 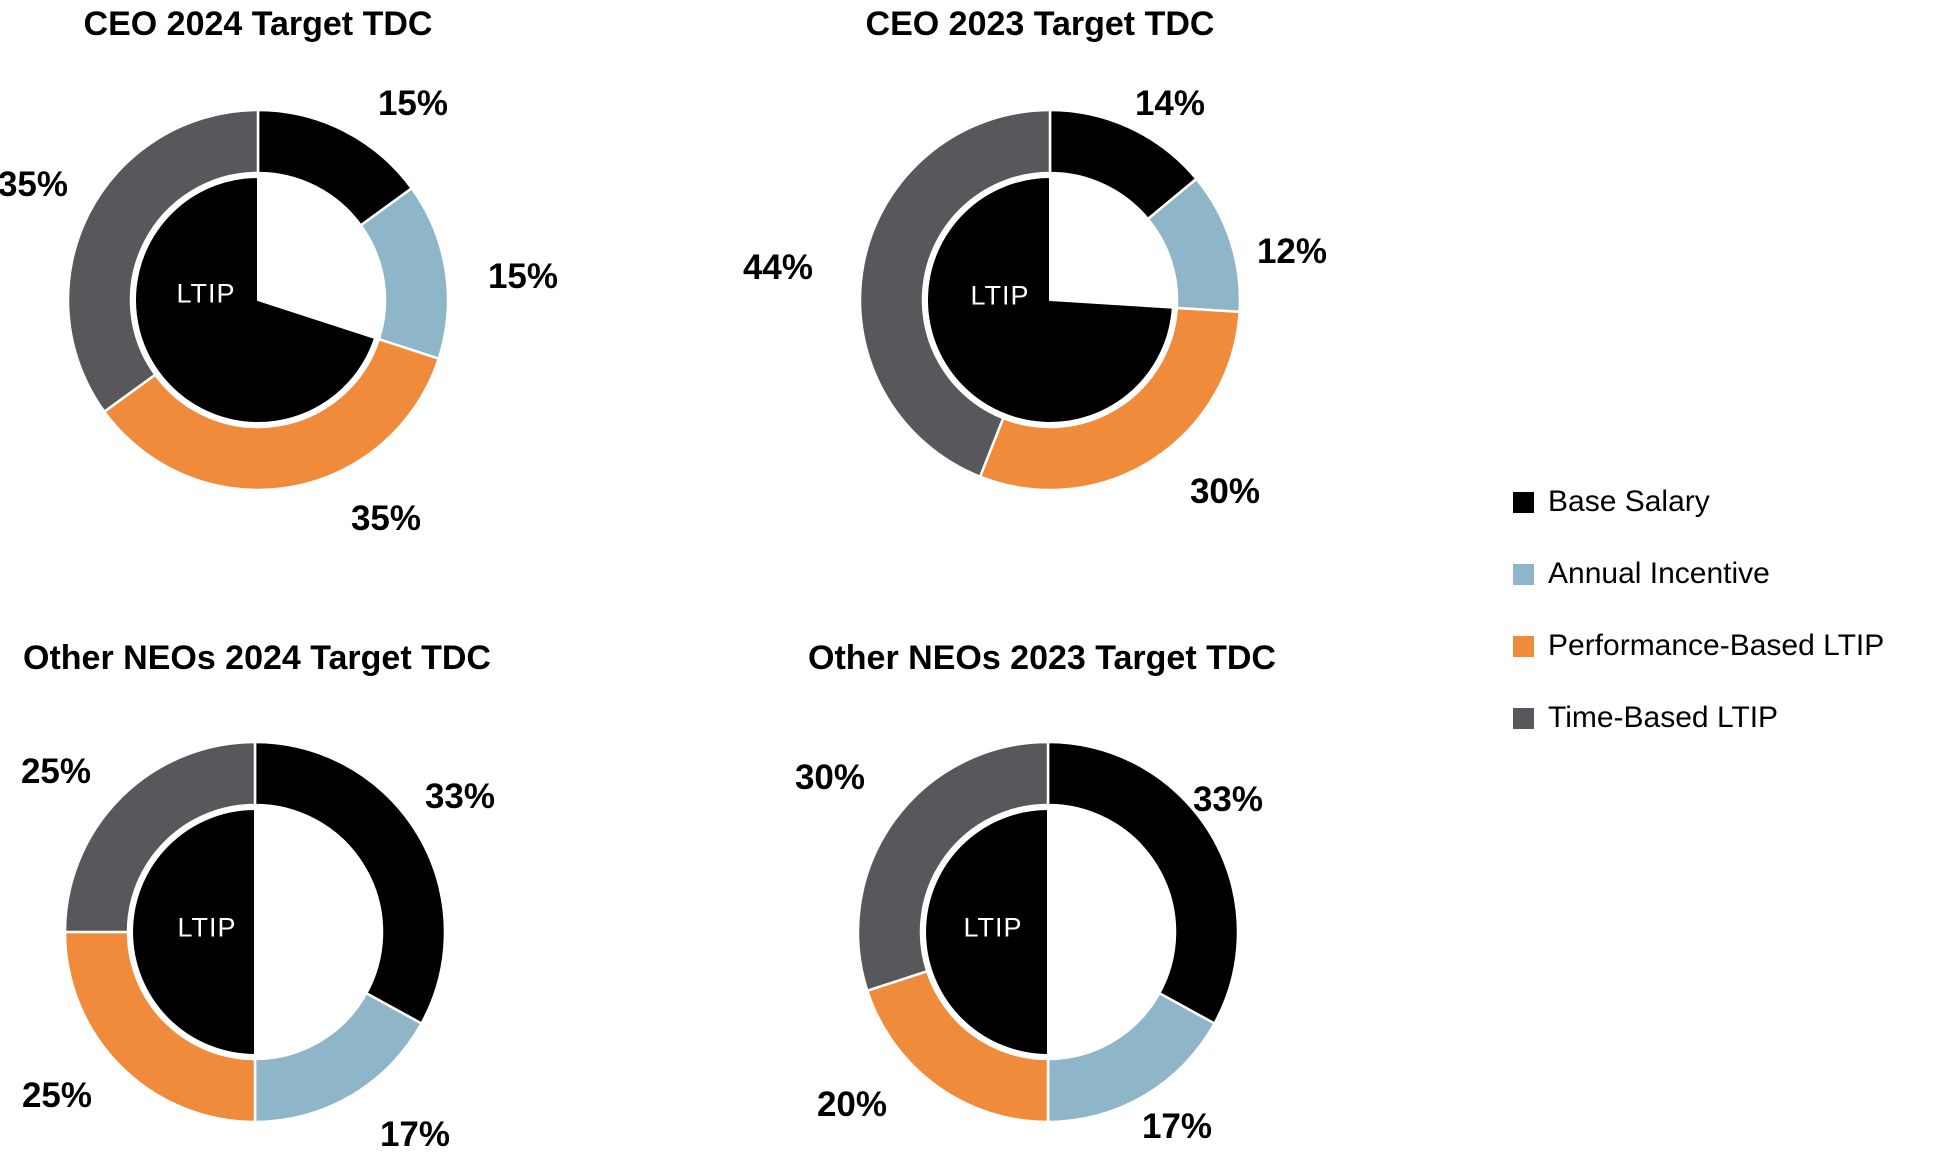 I want to click on donut-chart-ceo-2024-target-tdc, so click(x=258, y=300).